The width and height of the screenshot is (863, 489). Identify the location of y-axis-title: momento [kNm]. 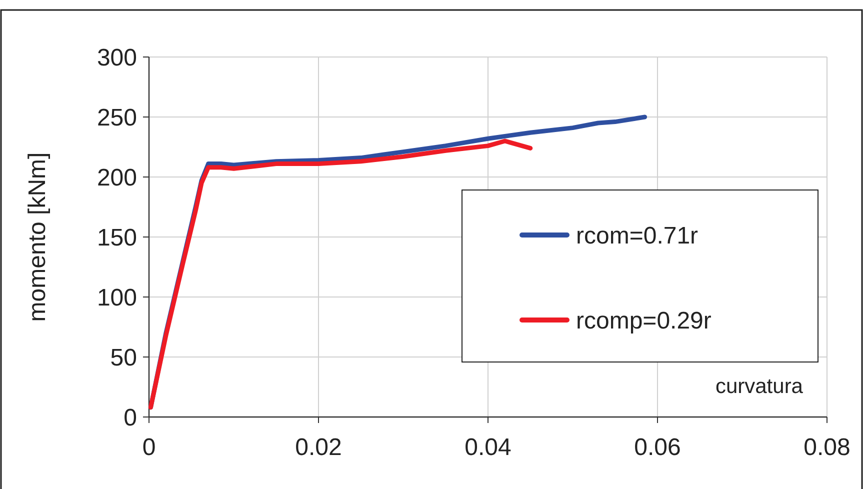
(37, 237).